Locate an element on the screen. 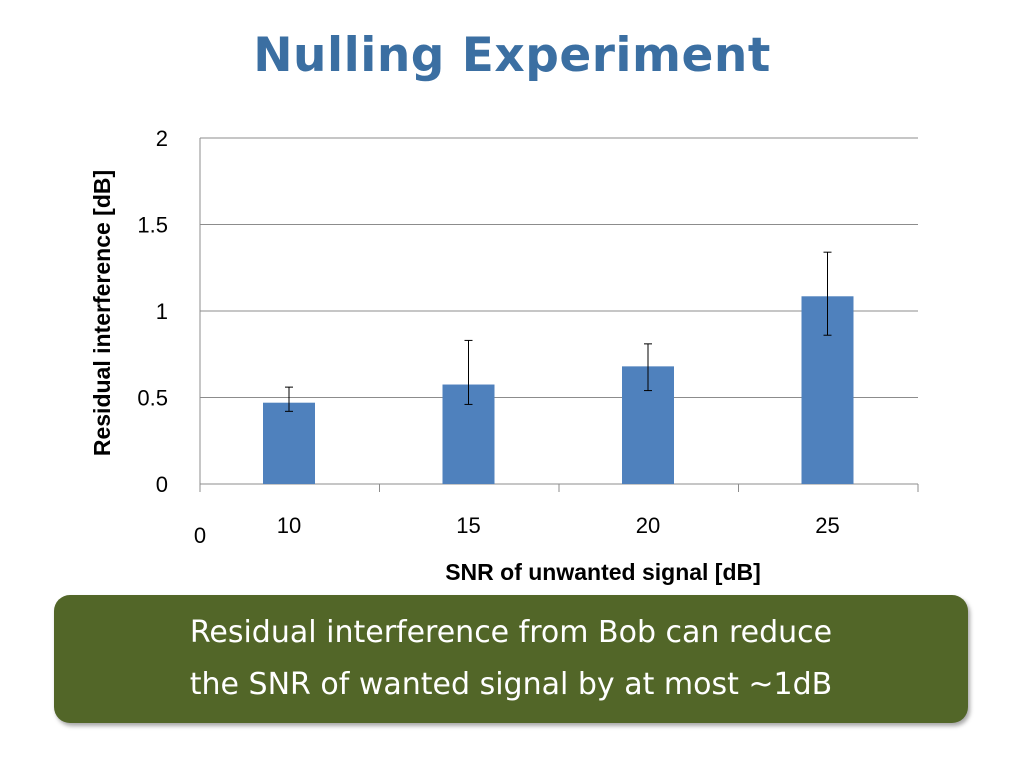  slide-title: Nulling Experiment is located at coordinates (512, 55).